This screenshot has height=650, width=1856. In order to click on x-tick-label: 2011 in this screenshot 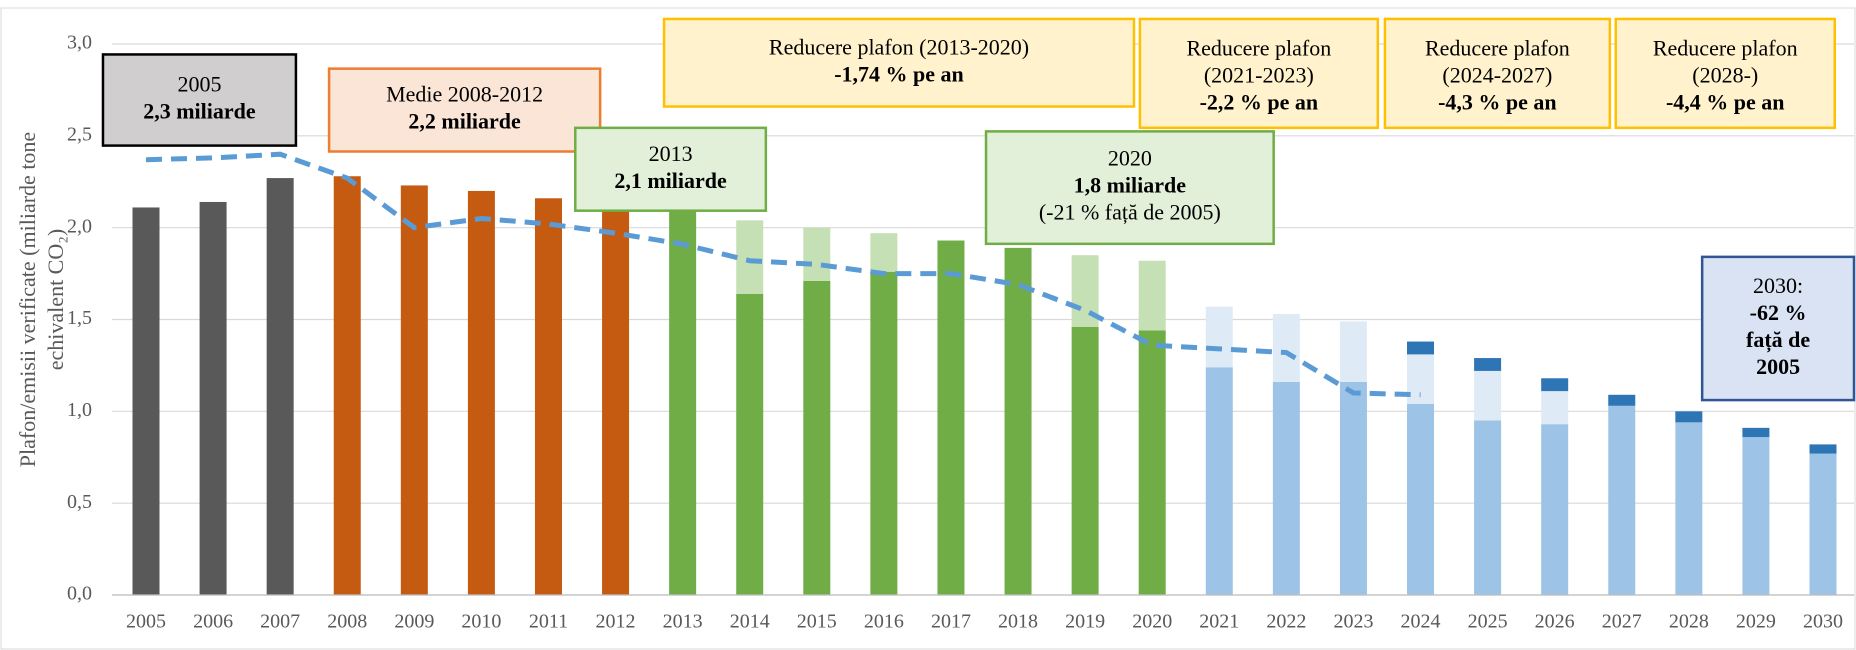, I will do `click(548, 622)`.